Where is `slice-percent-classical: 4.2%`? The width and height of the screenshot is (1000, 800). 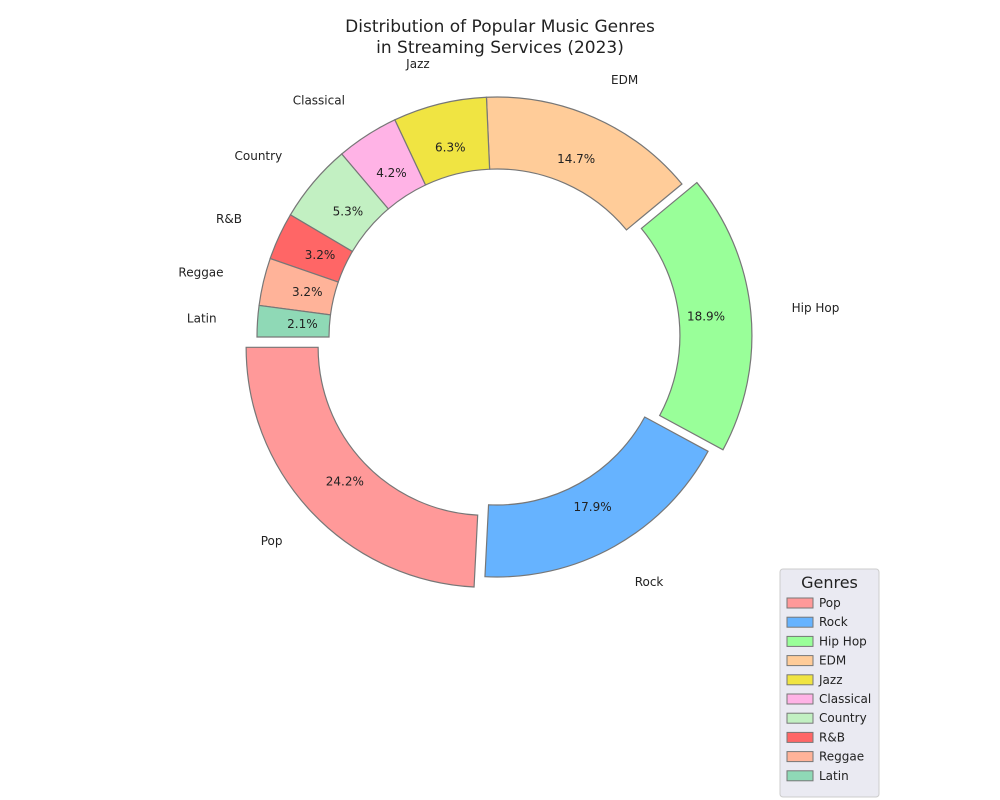 slice-percent-classical: 4.2% is located at coordinates (391, 173).